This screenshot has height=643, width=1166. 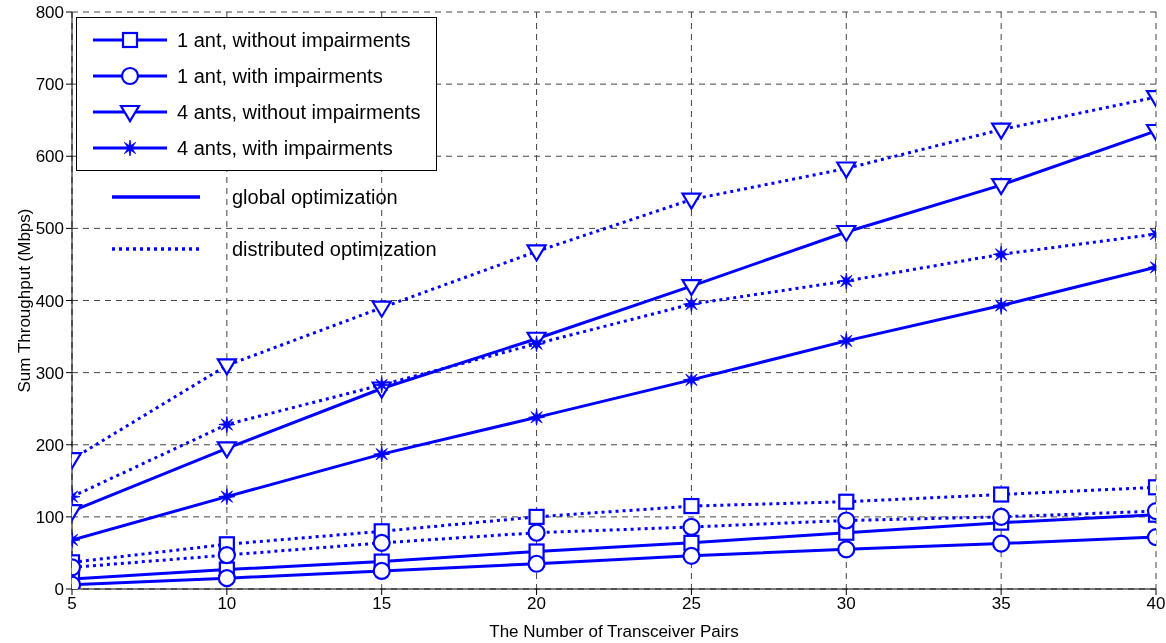 What do you see at coordinates (49, 517) in the screenshot?
I see `y-tick-label: 100` at bounding box center [49, 517].